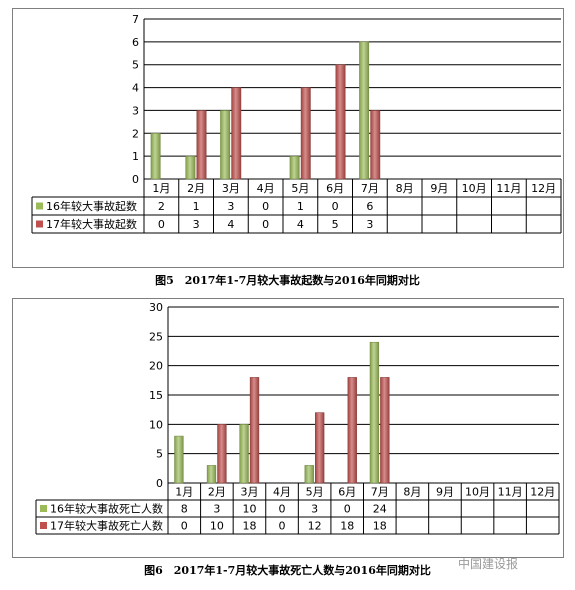 This screenshot has width=575, height=590. Describe the element at coordinates (91, 206) in the screenshot. I see `legend-label: 16年较大事故起数` at that location.